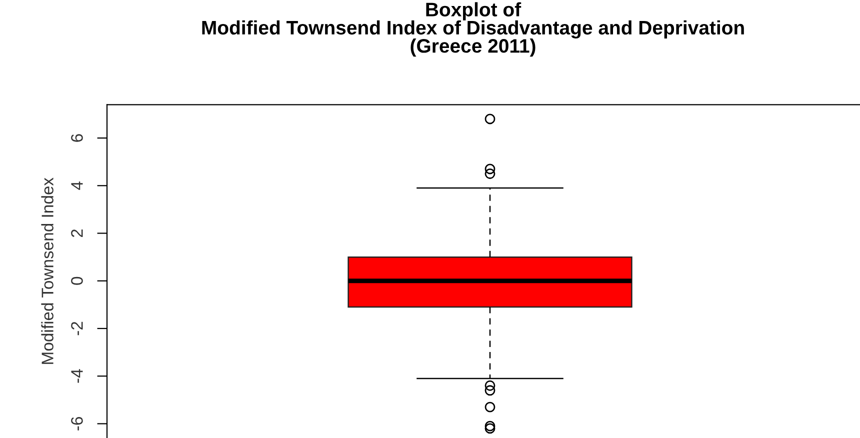 The width and height of the screenshot is (860, 438). What do you see at coordinates (77, 185) in the screenshot?
I see `y-tick-label: 4` at bounding box center [77, 185].